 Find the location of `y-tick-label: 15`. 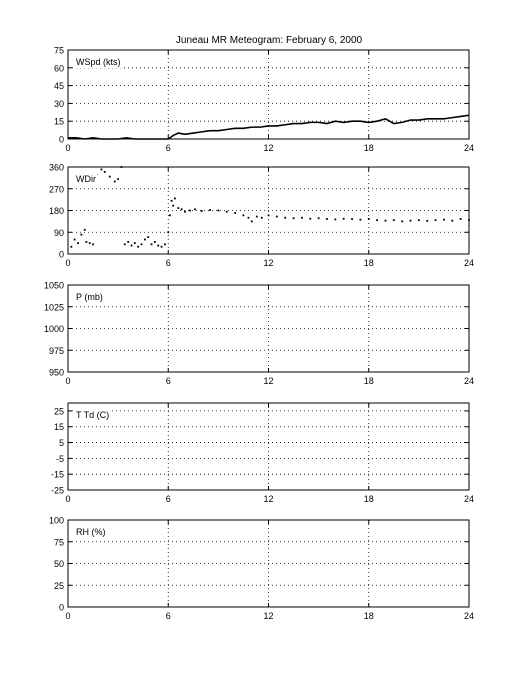

y-tick-label: 15 is located at coordinates (59, 427).